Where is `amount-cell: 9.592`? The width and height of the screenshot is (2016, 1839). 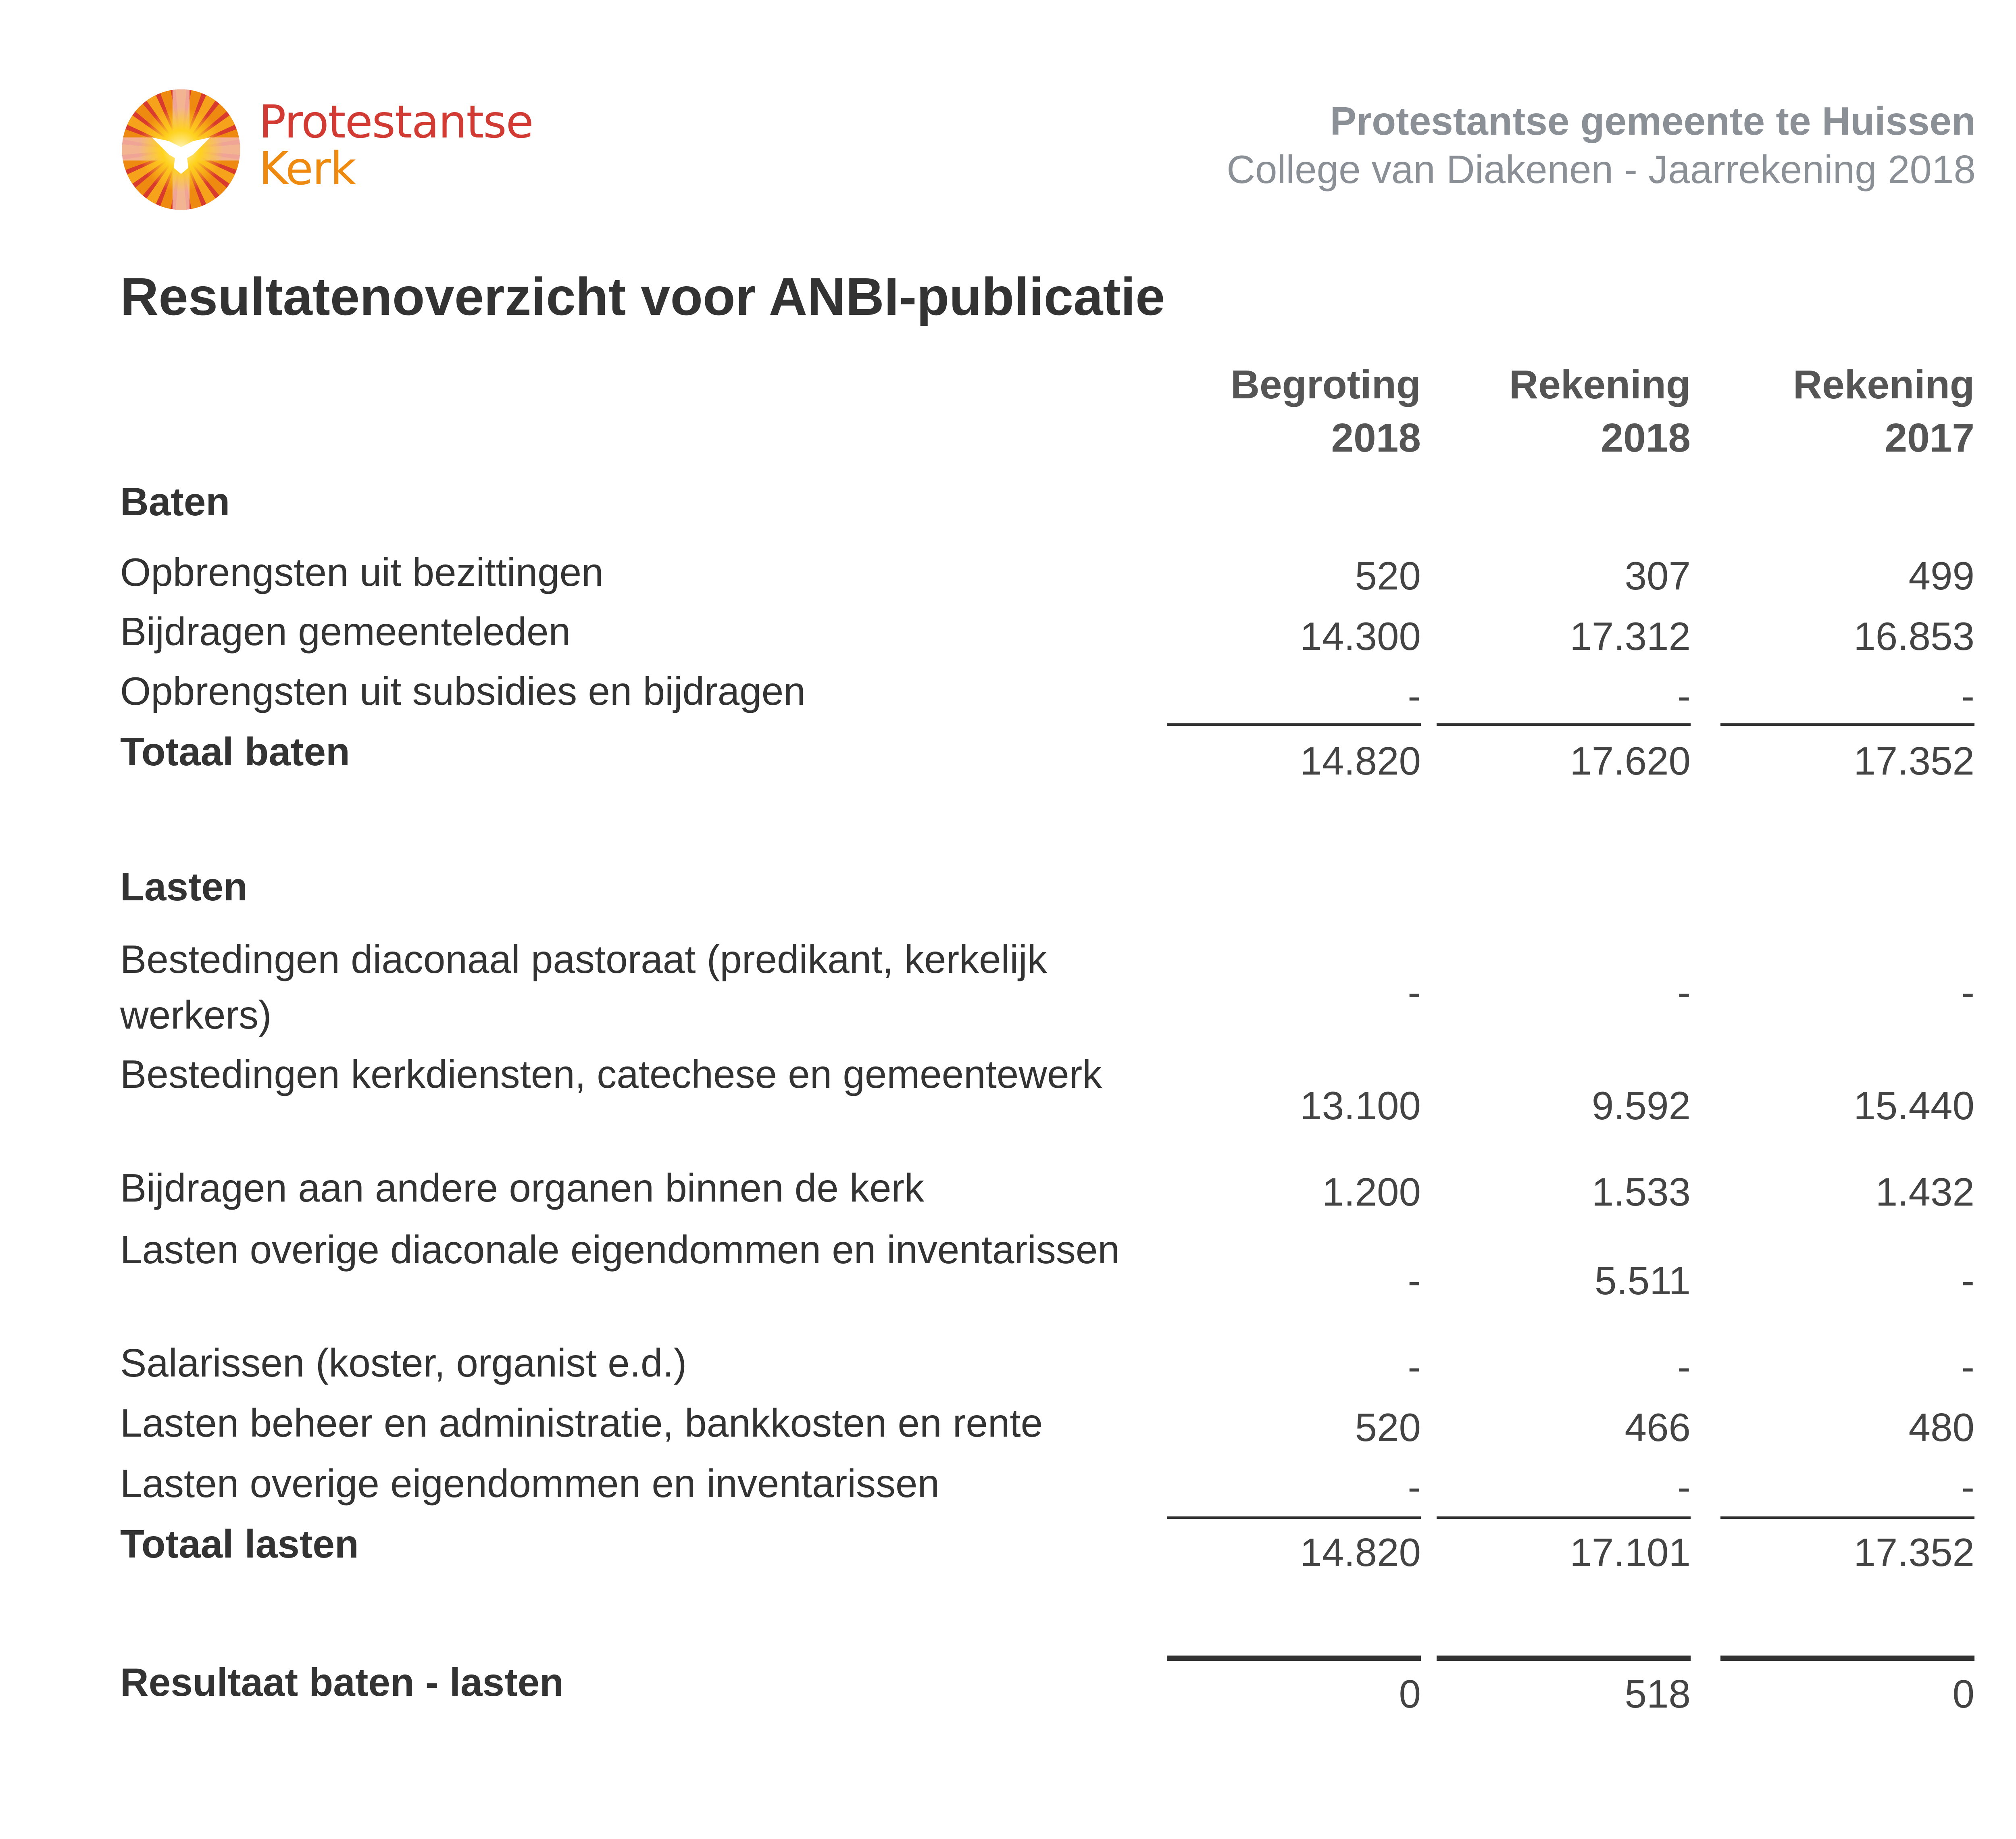 amount-cell: 9.592 is located at coordinates (1641, 1105).